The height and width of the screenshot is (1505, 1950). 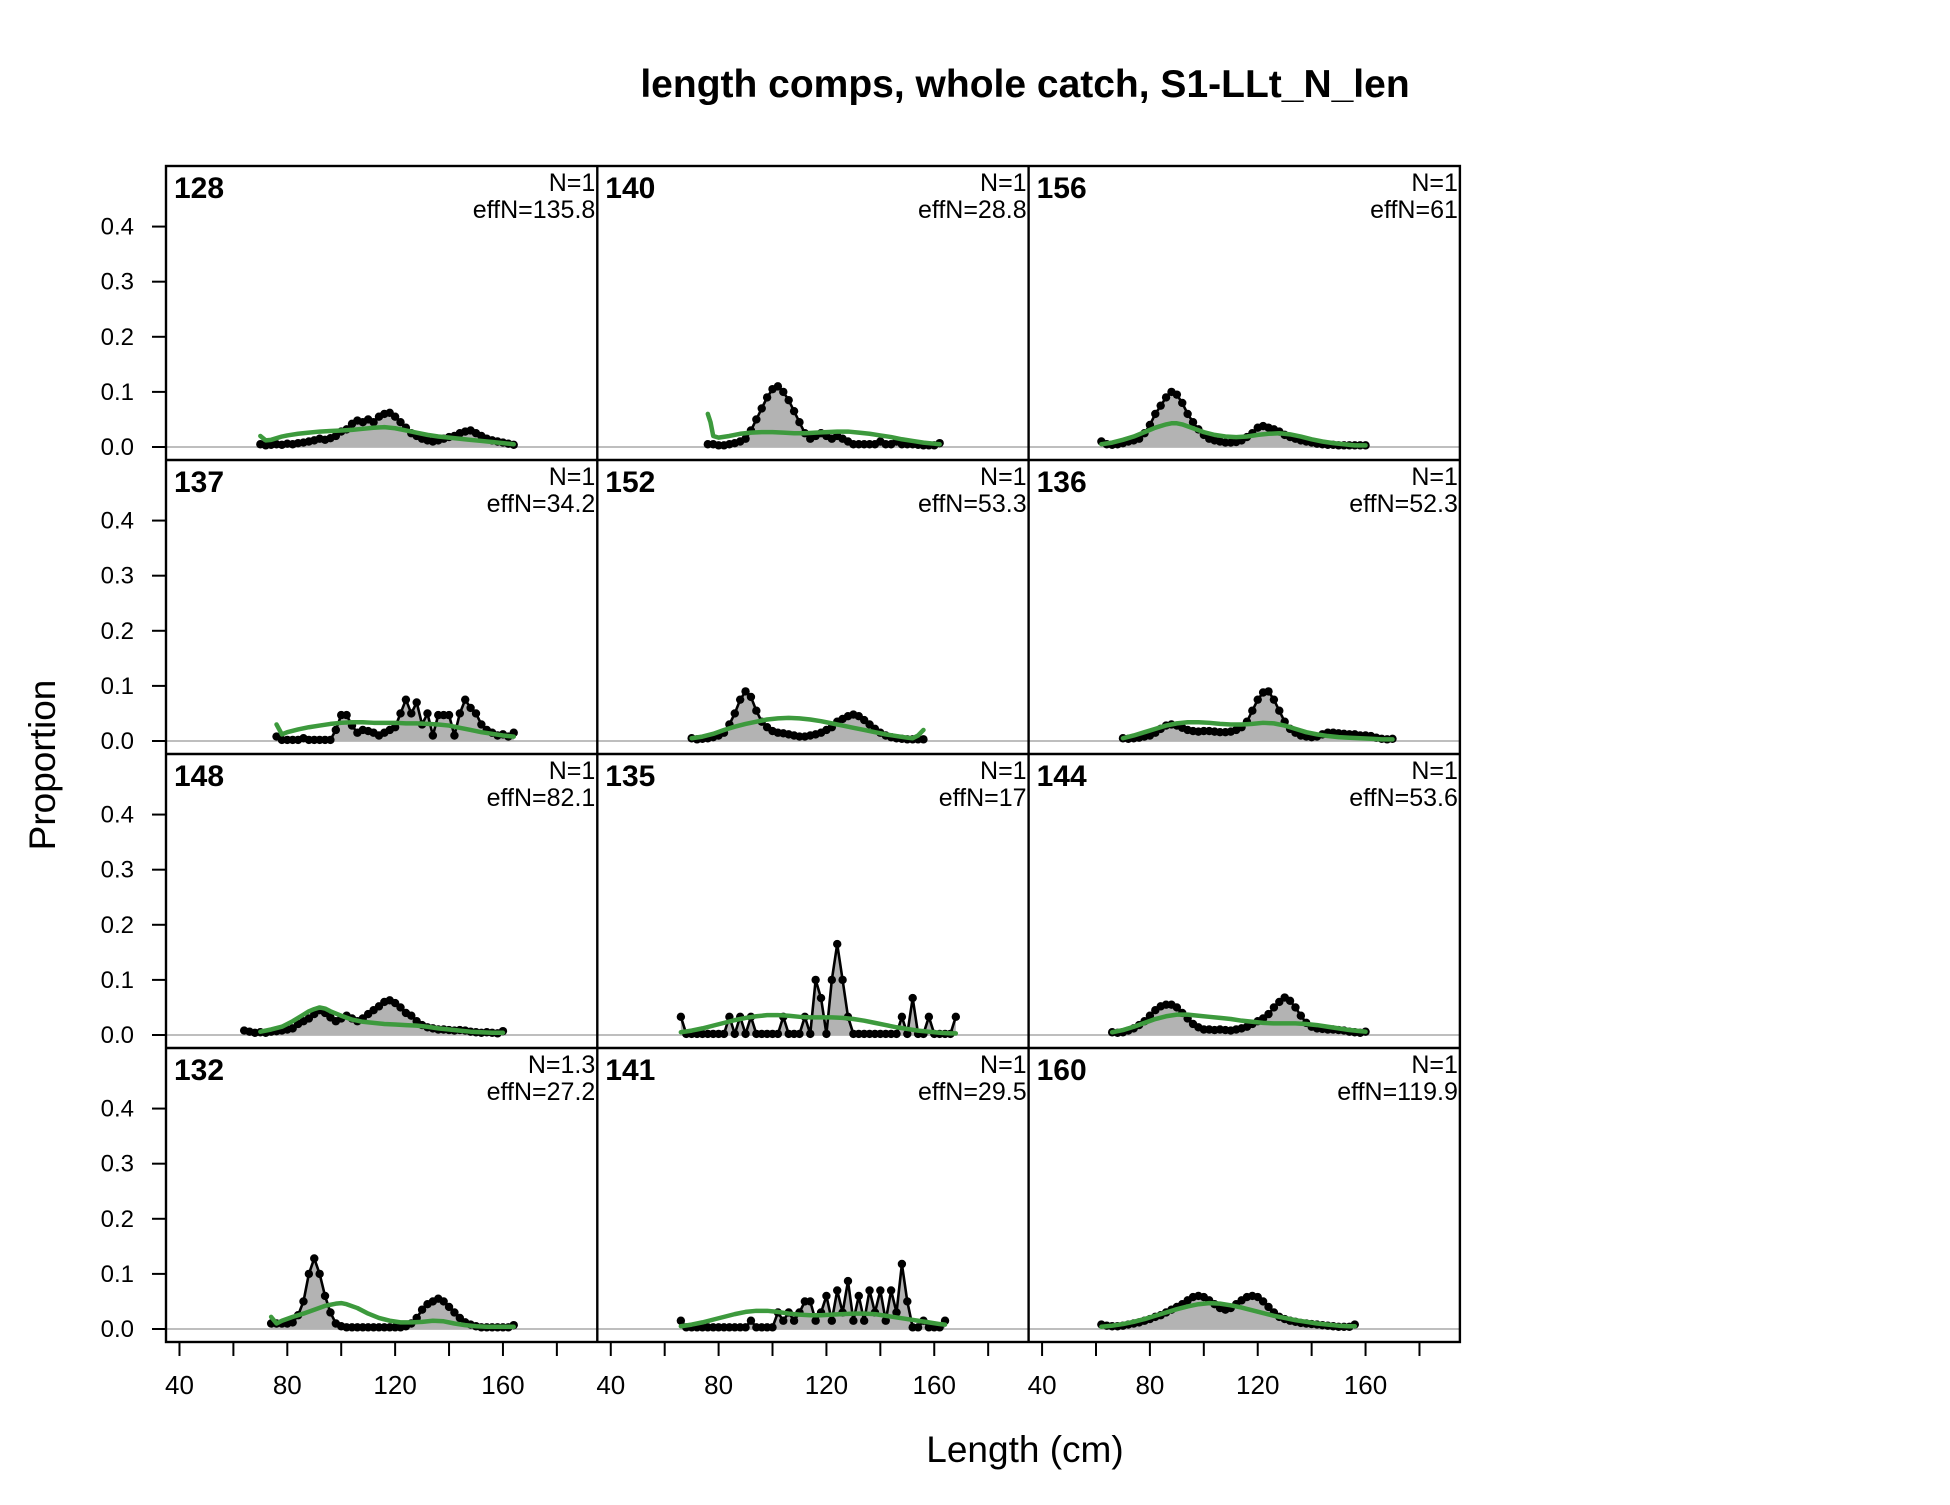 I want to click on observed-area, so click(x=392, y=1293).